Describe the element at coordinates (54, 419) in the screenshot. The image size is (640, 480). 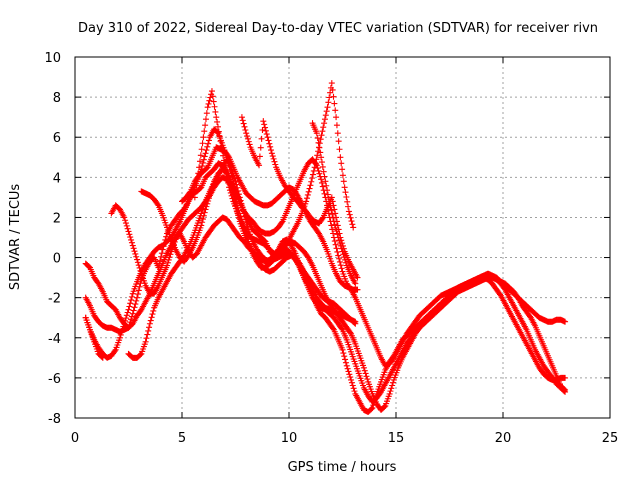
I see `y-tick-label: -8` at that location.